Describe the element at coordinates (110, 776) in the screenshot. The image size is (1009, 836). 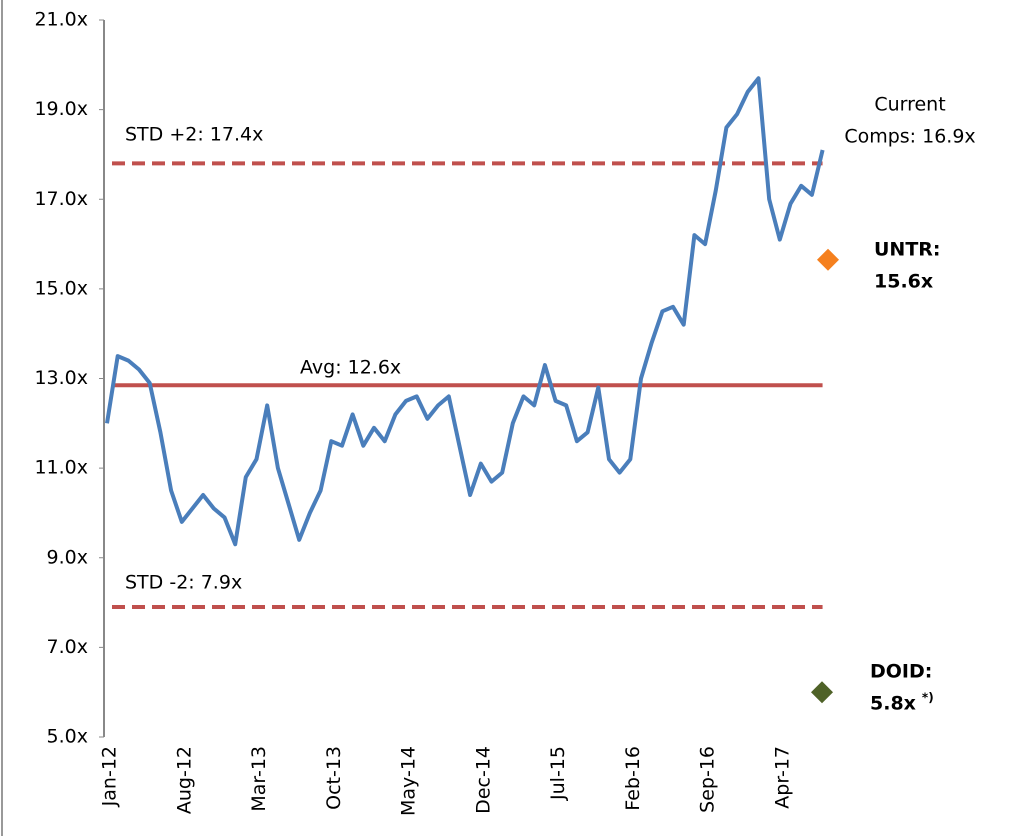
I see `x-tick-label: Jan-12` at that location.